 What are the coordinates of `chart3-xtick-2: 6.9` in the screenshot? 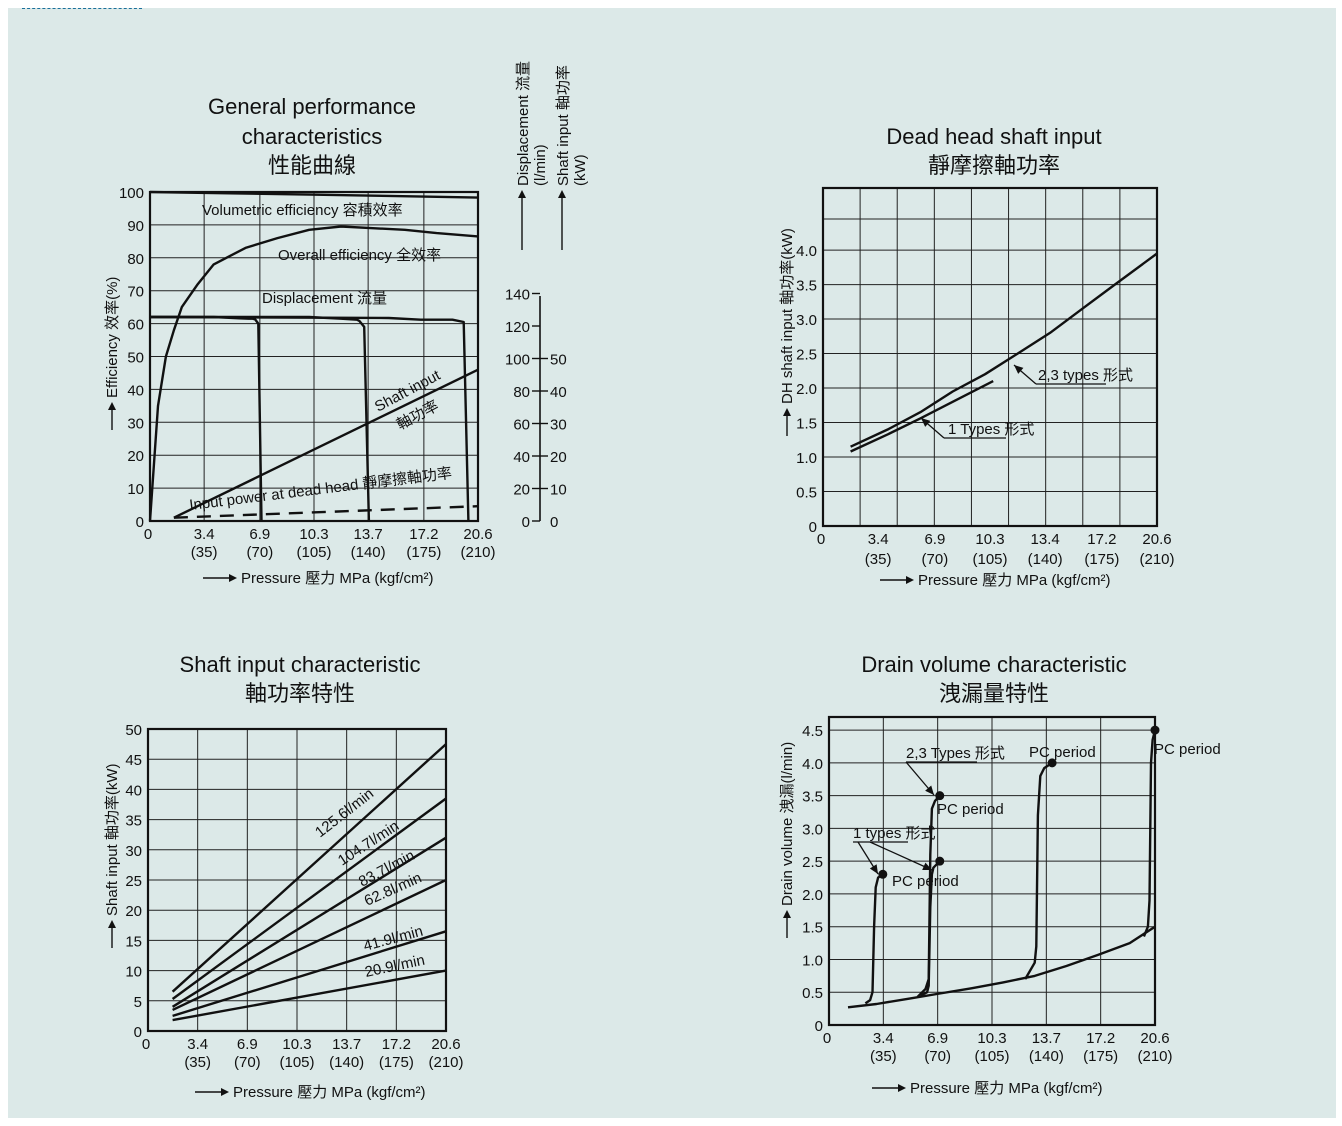 It's located at (247, 1044).